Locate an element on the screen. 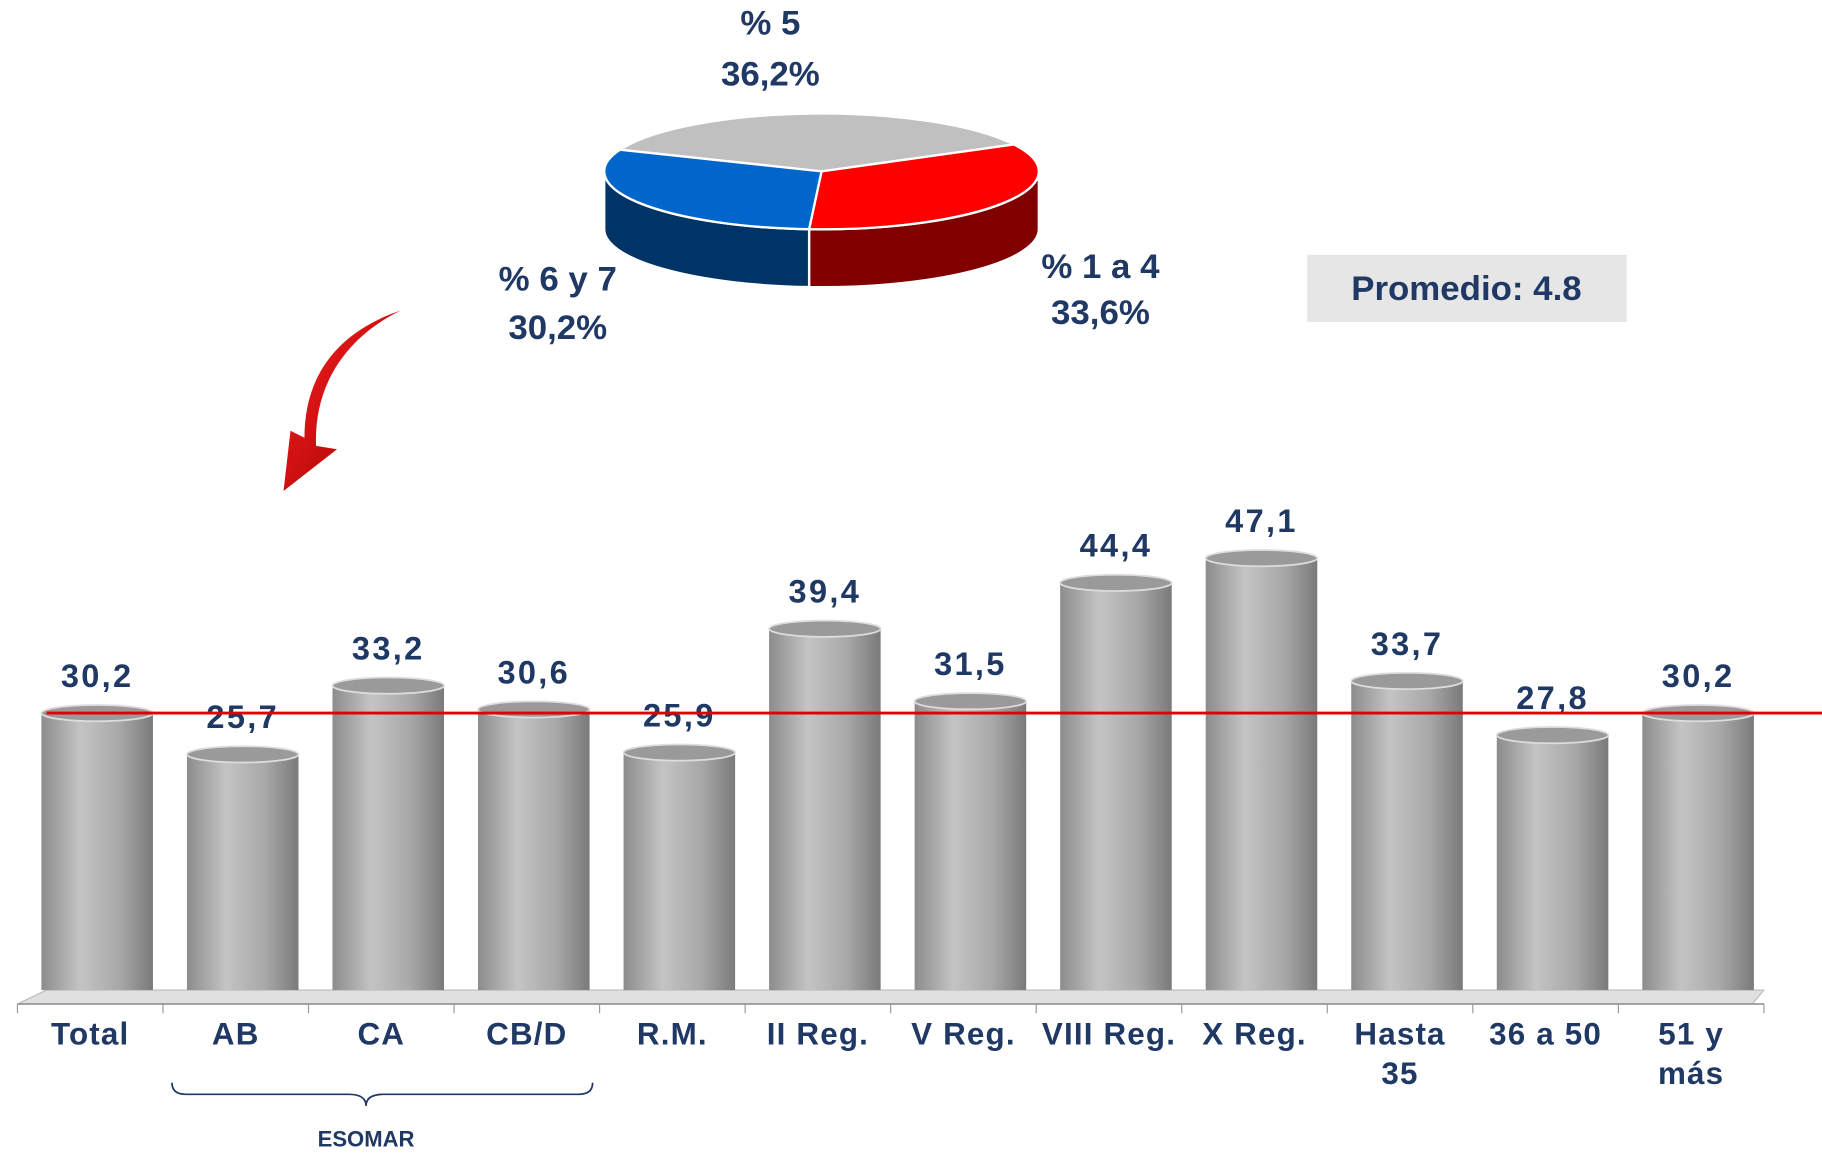  pie-value-label: 30,2% is located at coordinates (557, 328).